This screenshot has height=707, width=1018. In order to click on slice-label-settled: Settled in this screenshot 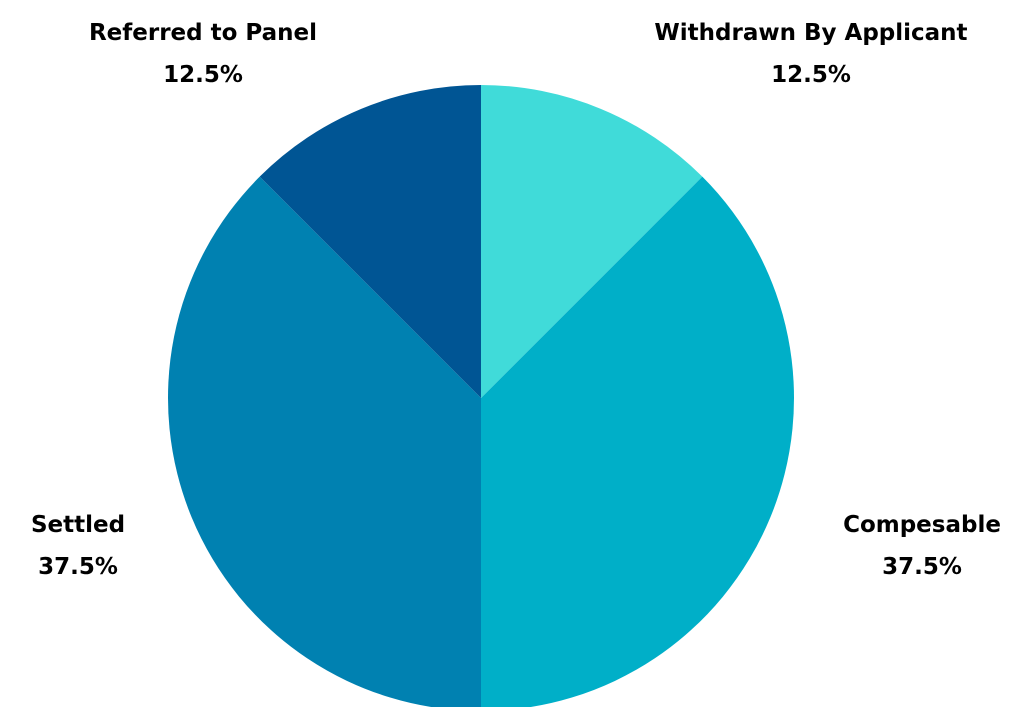, I will do `click(78, 525)`.